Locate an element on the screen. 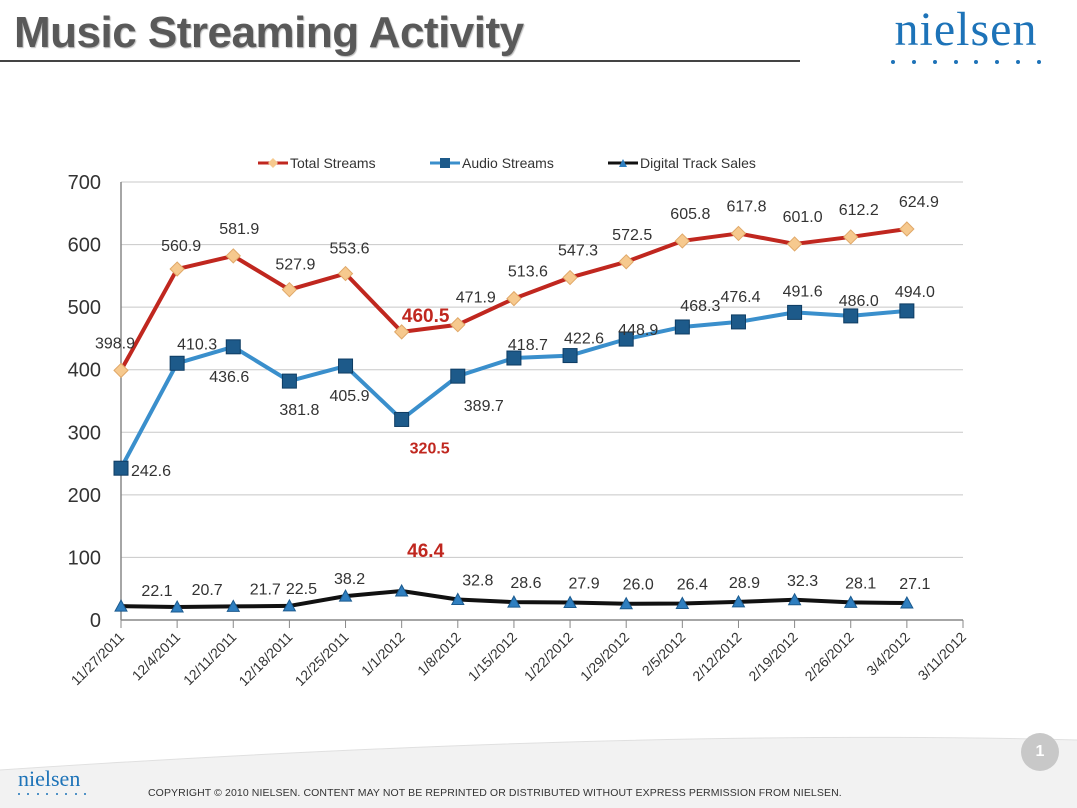  x-tick-label-5: 1/1/2012 is located at coordinates (383, 654).